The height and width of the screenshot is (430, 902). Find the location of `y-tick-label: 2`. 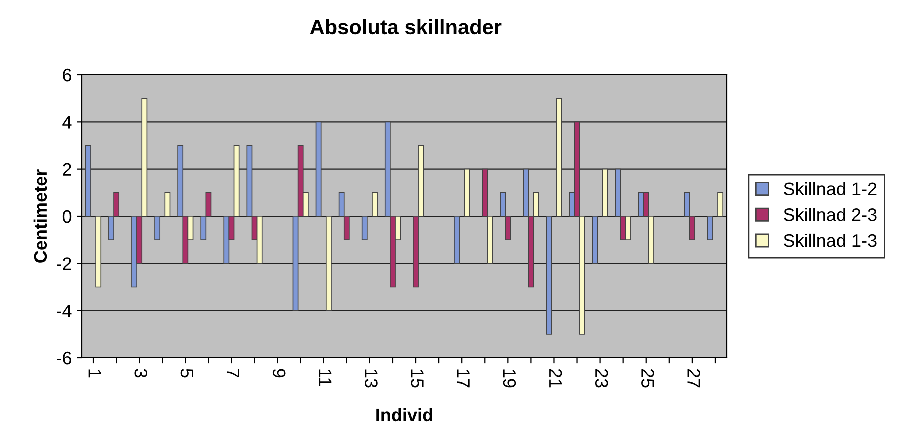

y-tick-label: 2 is located at coordinates (67, 169).